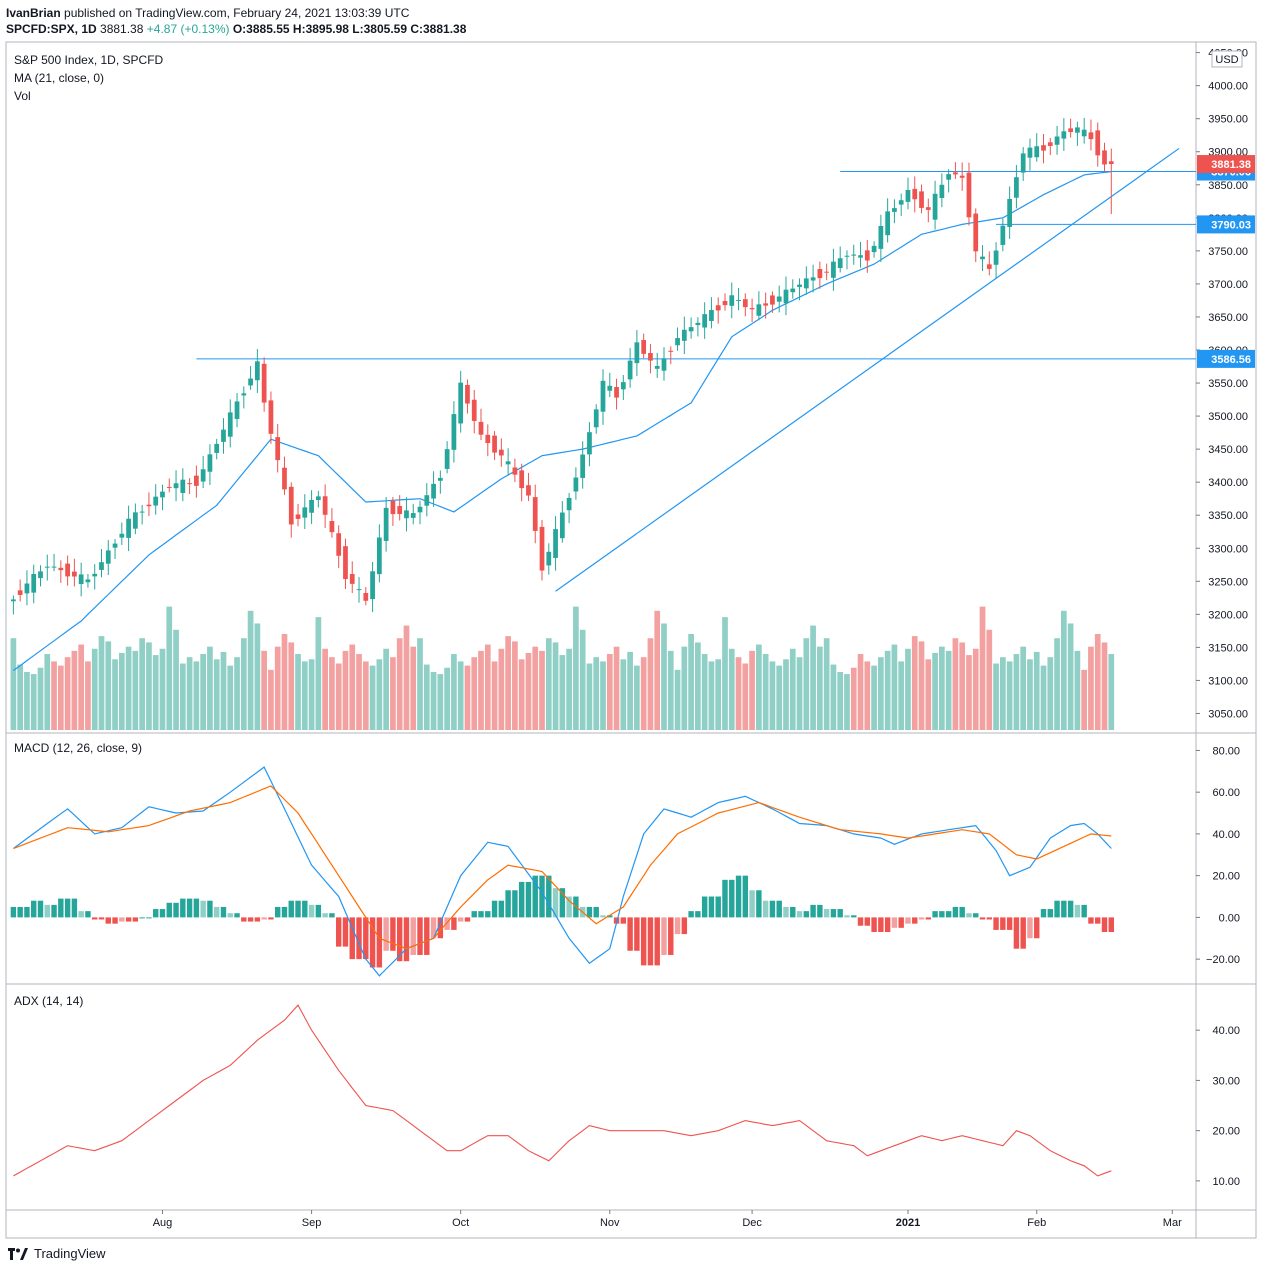 This screenshot has width=1264, height=1273. What do you see at coordinates (438, 29) in the screenshot?
I see `close: C:3881.38` at bounding box center [438, 29].